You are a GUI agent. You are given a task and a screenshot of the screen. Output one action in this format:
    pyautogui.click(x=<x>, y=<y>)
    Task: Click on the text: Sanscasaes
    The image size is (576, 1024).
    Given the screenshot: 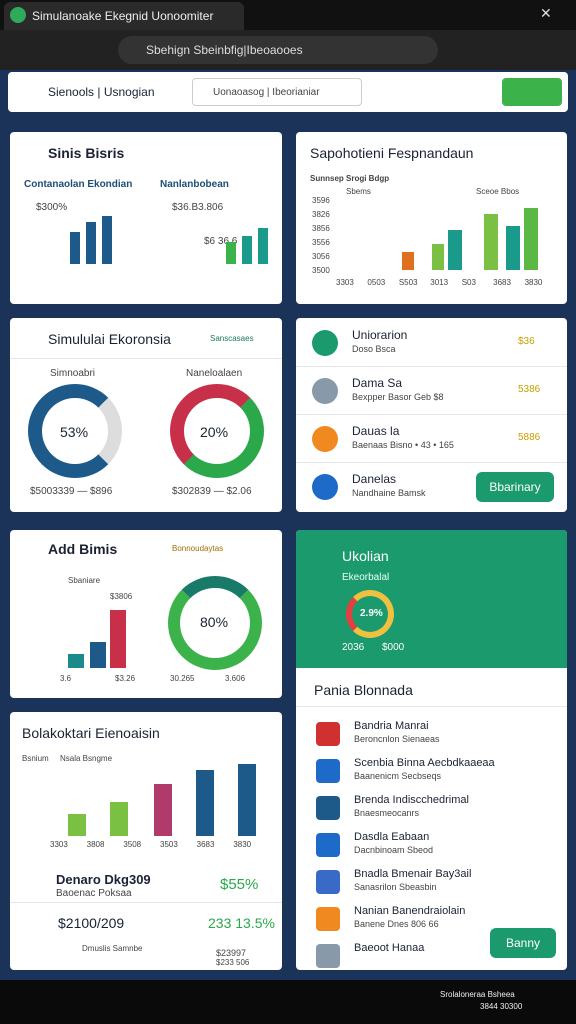 What is the action you would take?
    pyautogui.click(x=232, y=338)
    